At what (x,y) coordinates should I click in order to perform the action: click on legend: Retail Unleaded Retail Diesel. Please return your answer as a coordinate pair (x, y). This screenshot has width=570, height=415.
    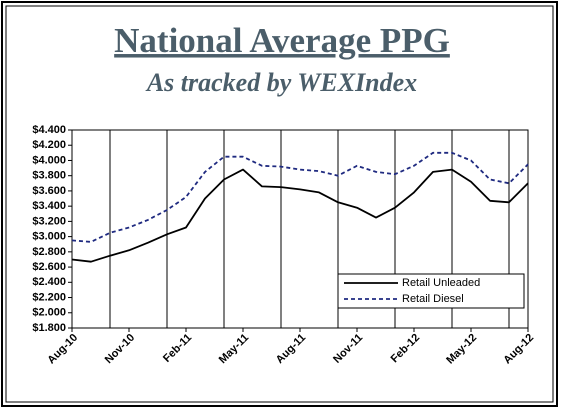
    Looking at the image, I should click on (431, 291).